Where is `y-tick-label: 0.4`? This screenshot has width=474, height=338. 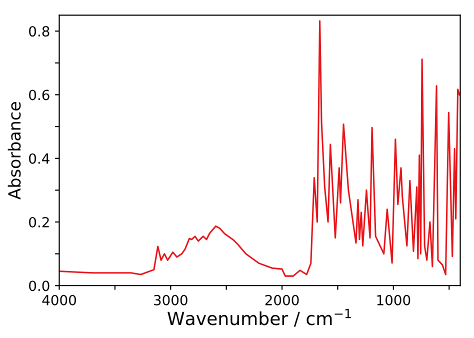 y-tick-label: 0.4 is located at coordinates (39, 158).